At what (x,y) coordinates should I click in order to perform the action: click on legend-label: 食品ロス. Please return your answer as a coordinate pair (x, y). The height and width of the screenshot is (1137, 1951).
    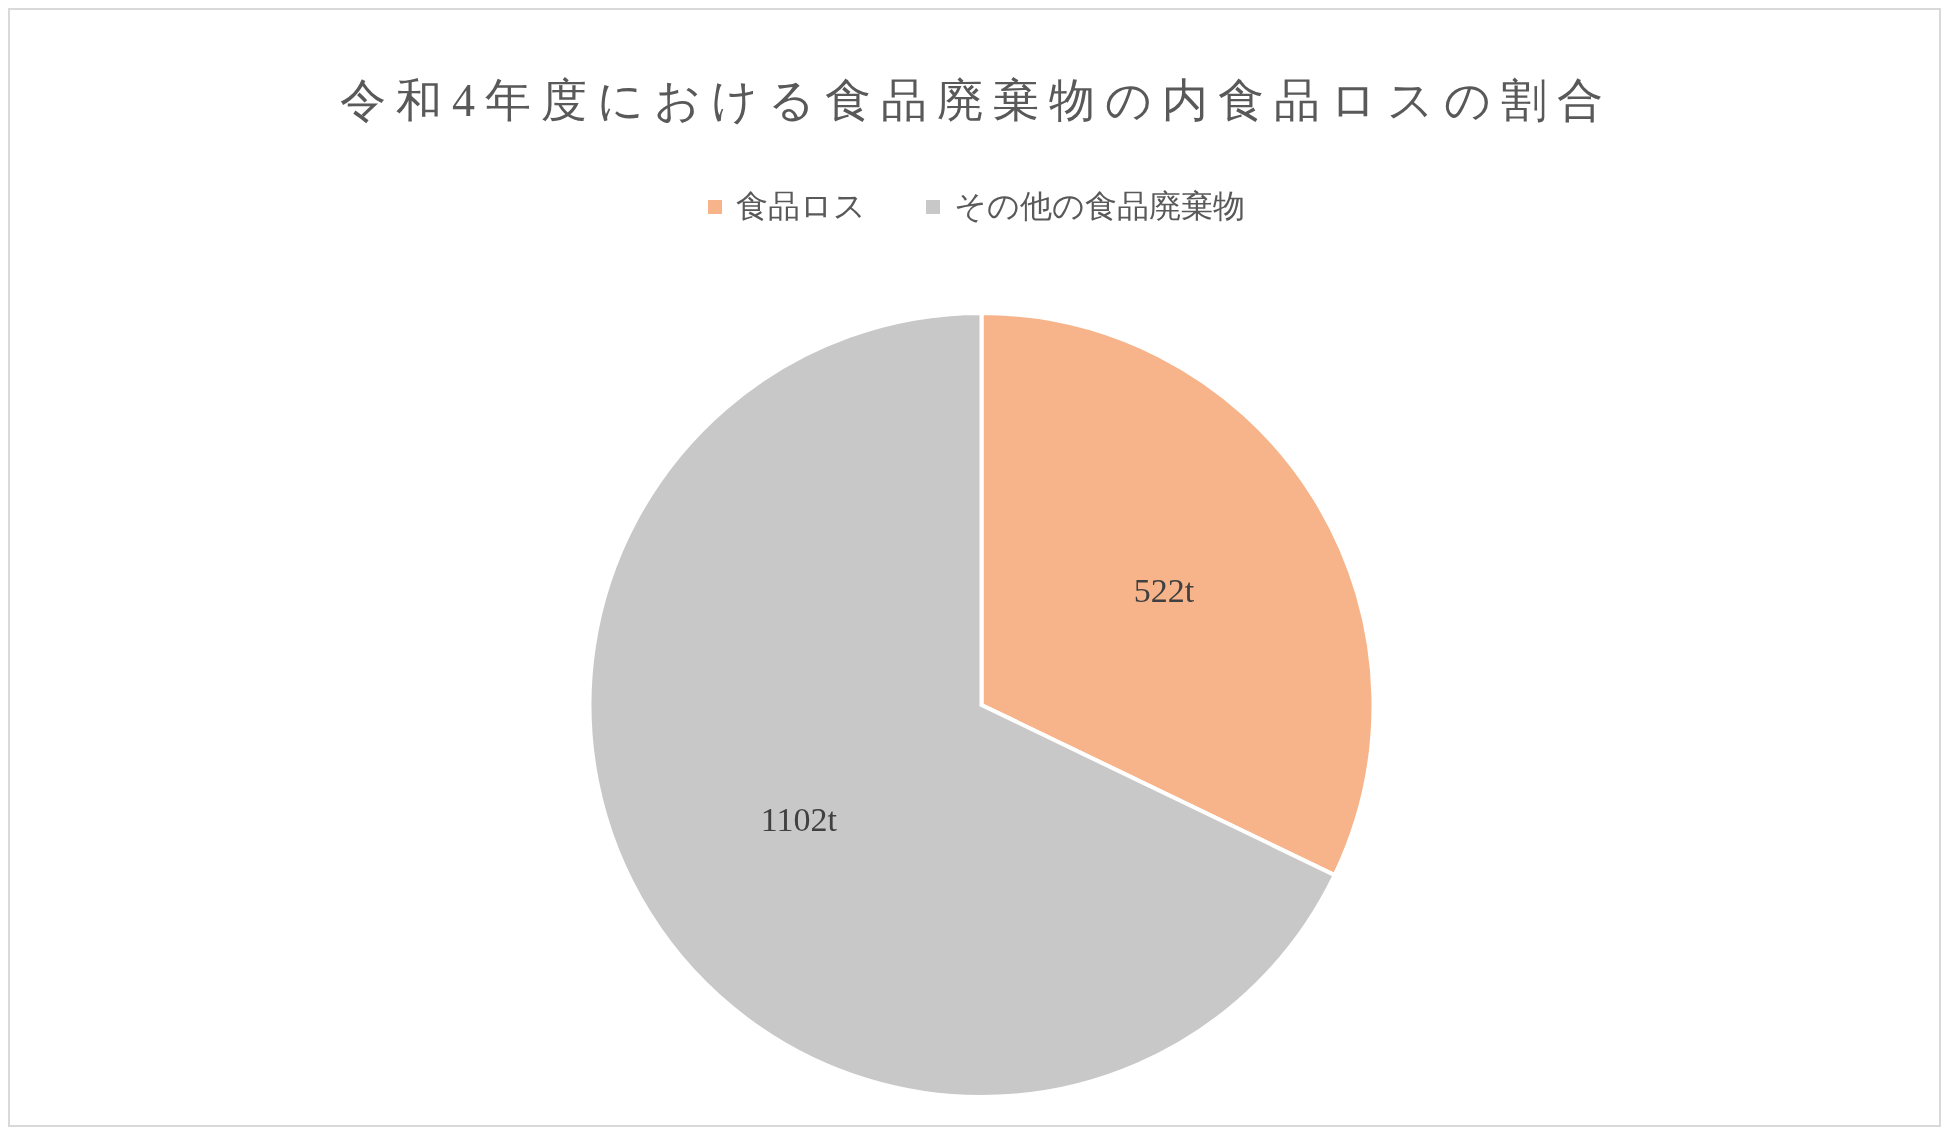
    Looking at the image, I should click on (801, 206).